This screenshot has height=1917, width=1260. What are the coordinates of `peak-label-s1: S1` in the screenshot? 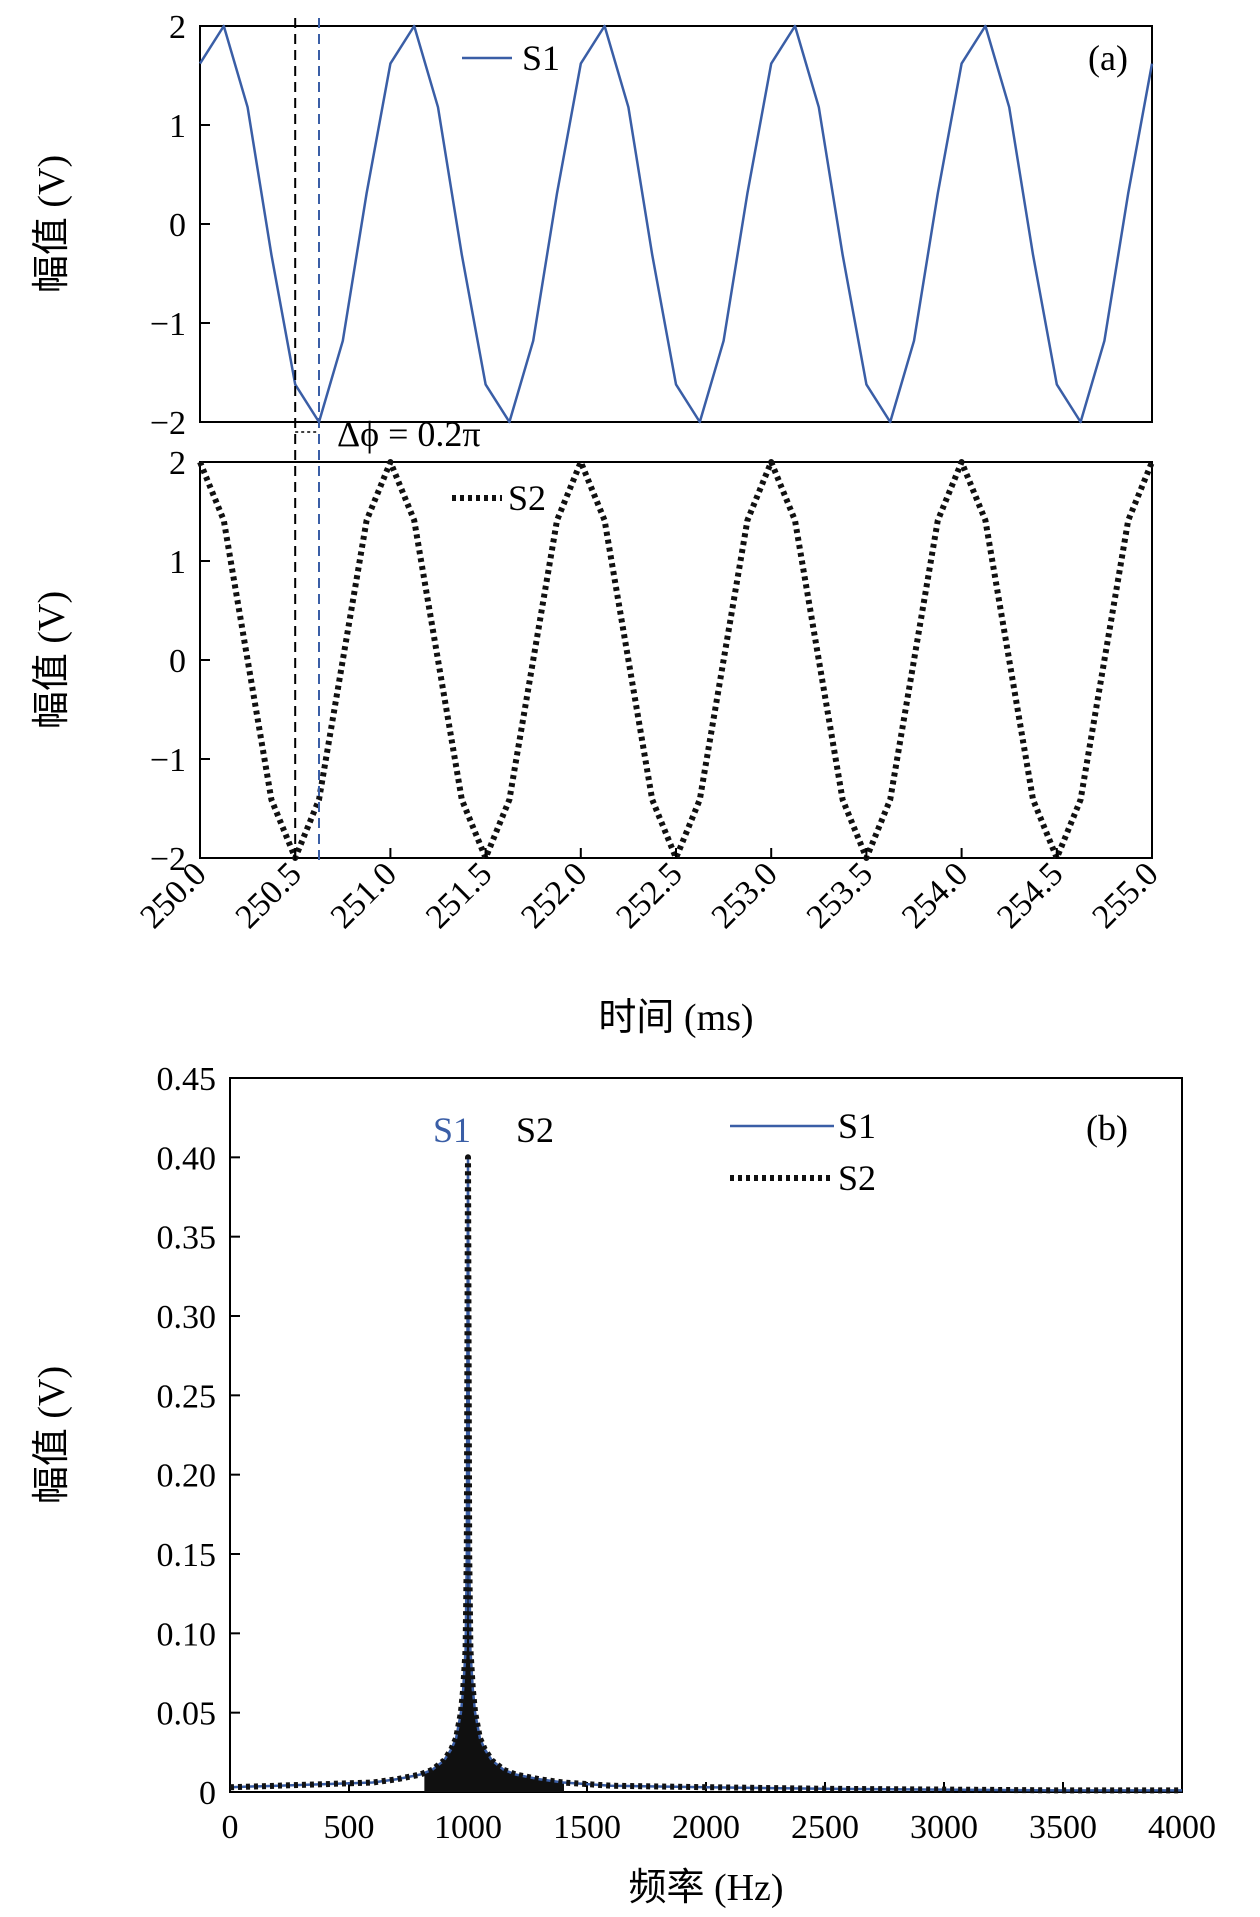 It's located at (452, 1130).